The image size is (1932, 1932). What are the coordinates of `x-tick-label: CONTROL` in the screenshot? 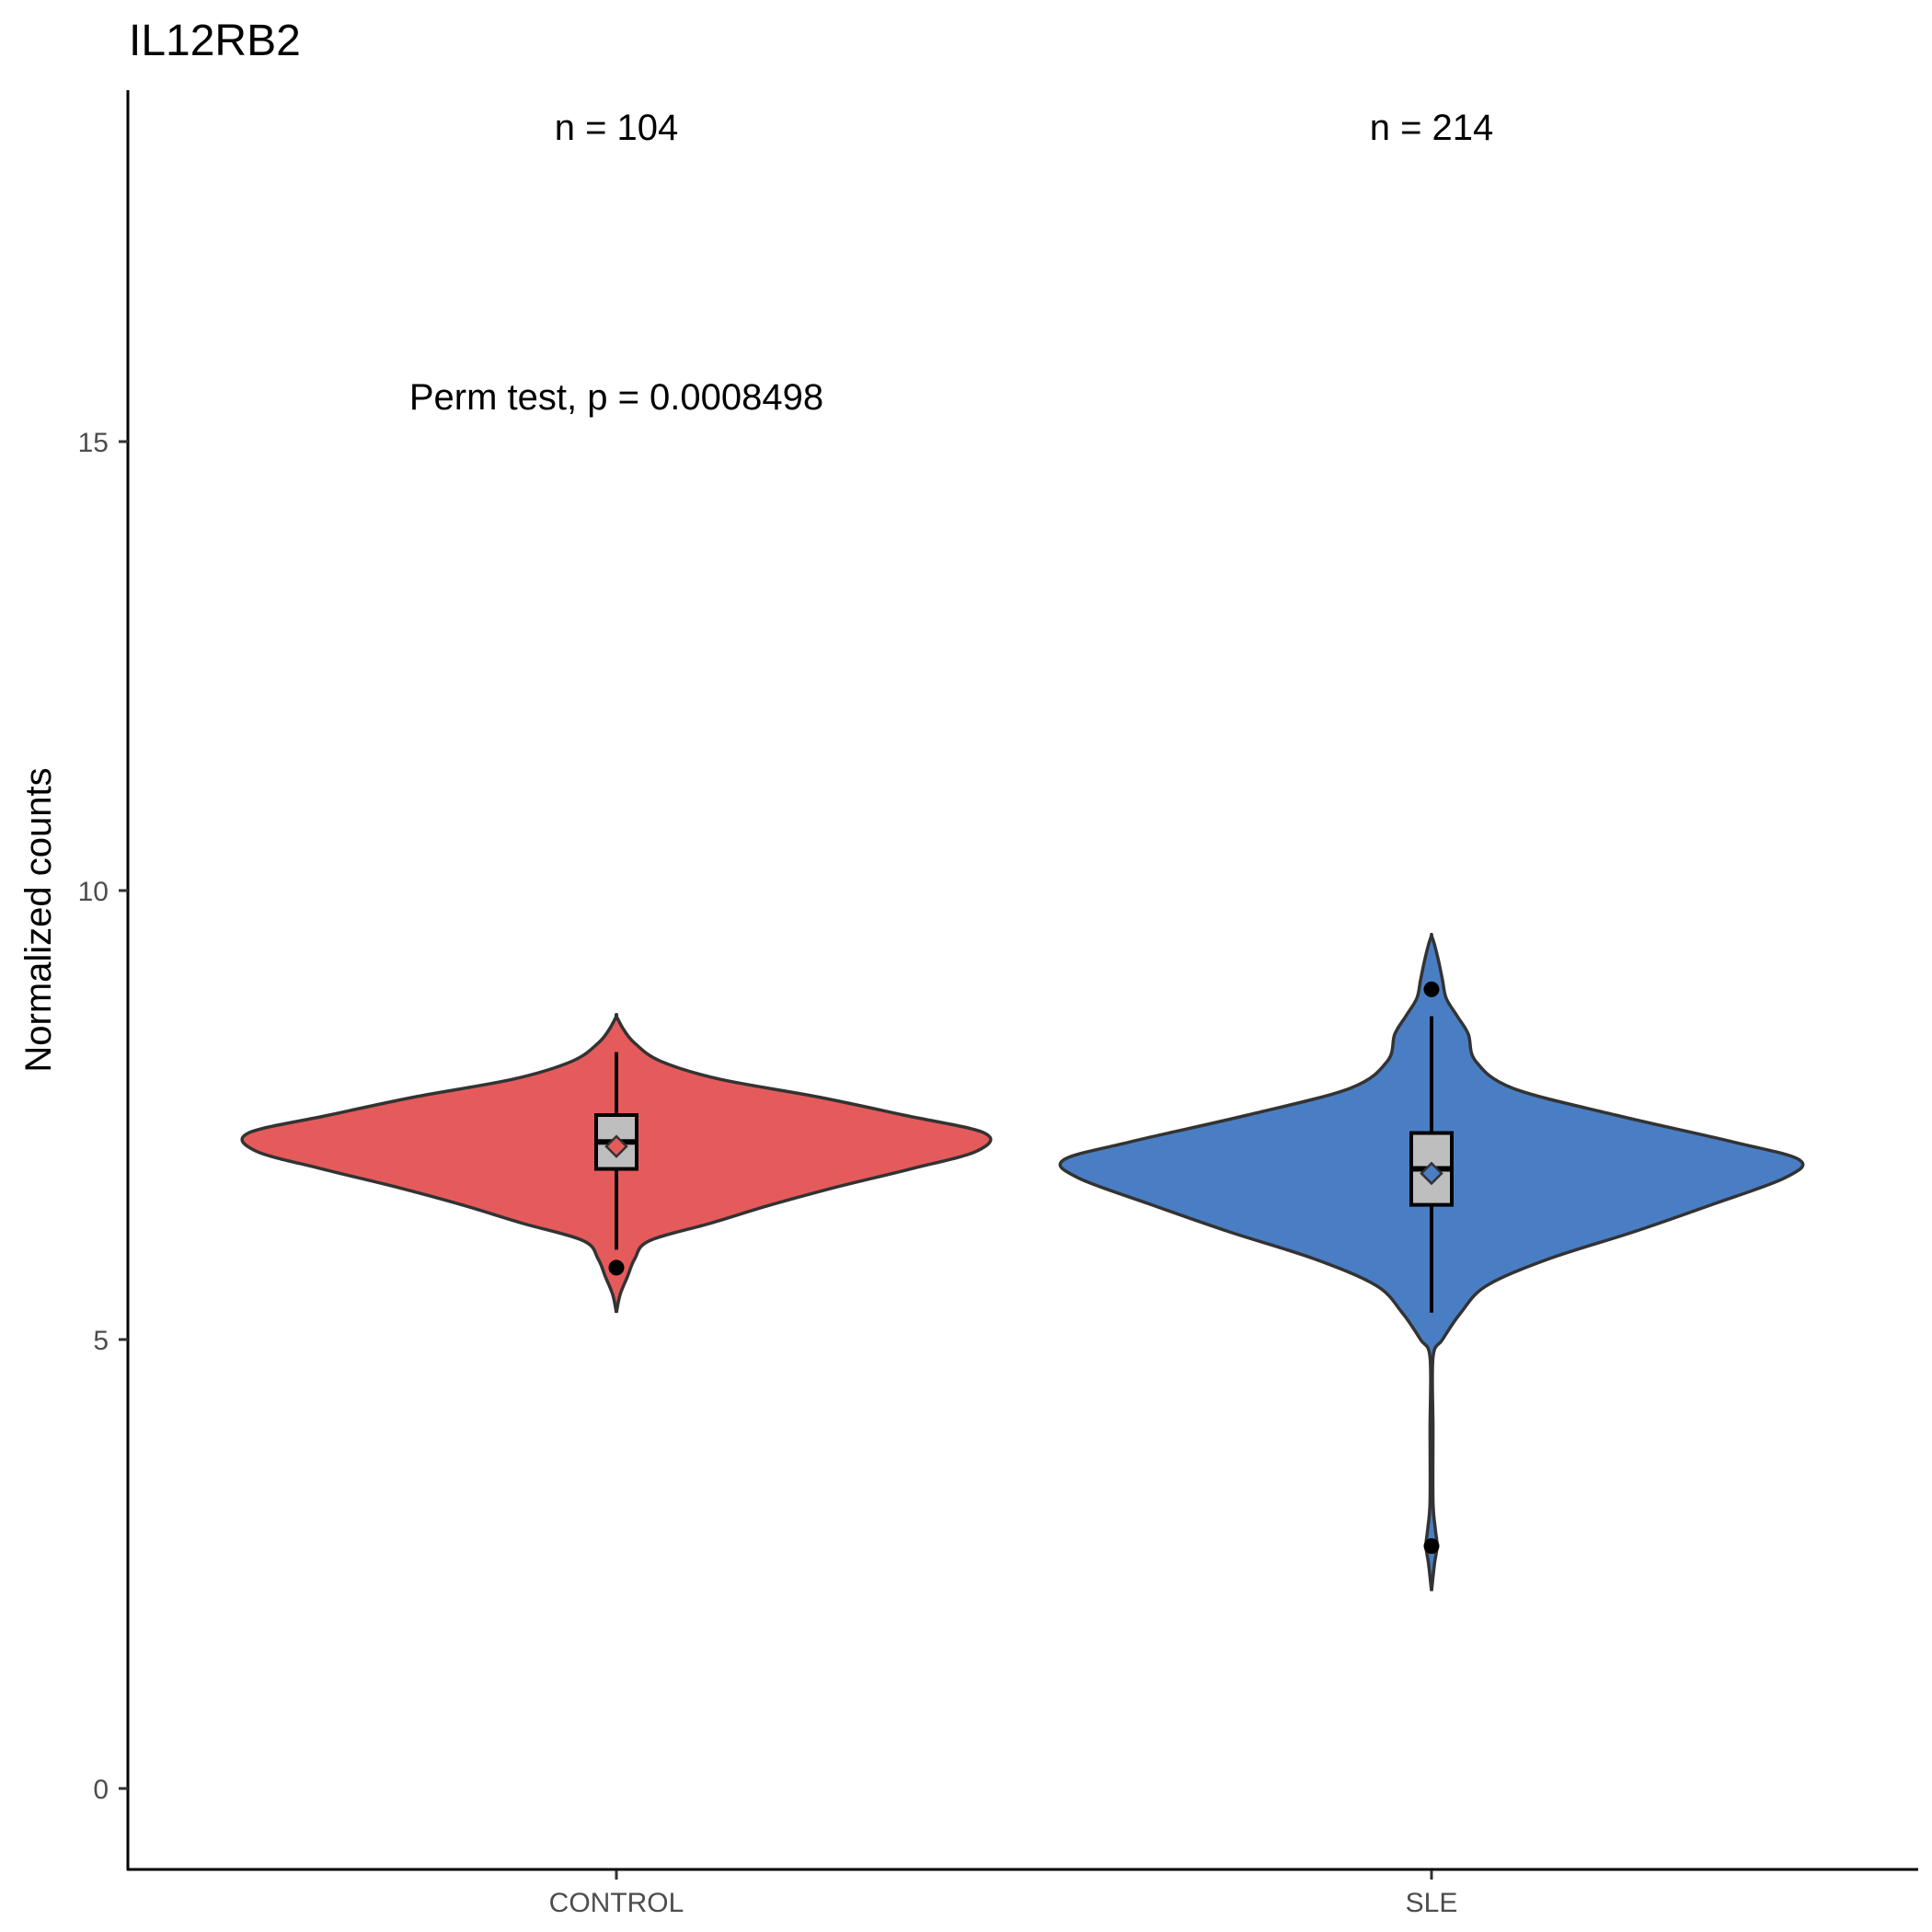 It's located at (616, 1903).